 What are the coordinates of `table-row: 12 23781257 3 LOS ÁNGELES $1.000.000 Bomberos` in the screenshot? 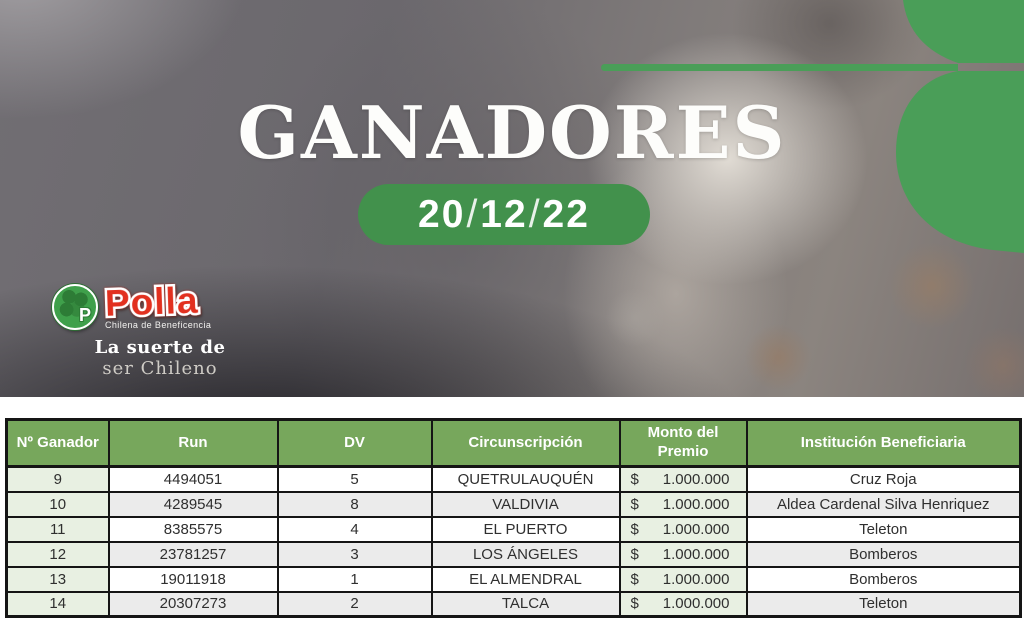 It's located at (513, 554).